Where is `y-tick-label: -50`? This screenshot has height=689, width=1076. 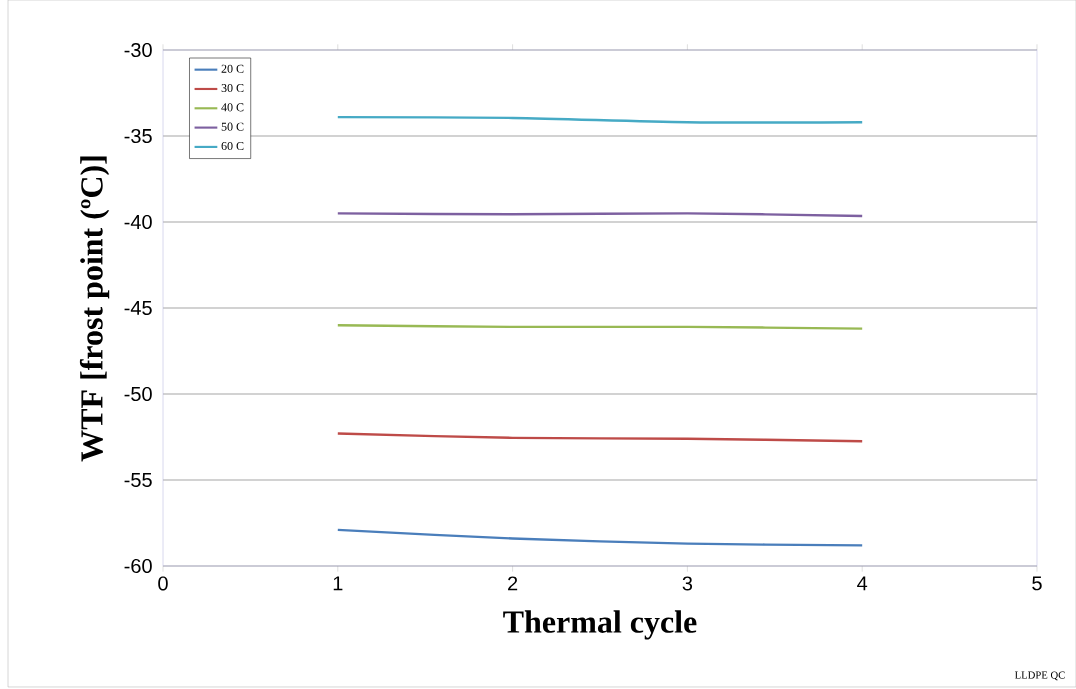
y-tick-label: -50 is located at coordinates (138, 394).